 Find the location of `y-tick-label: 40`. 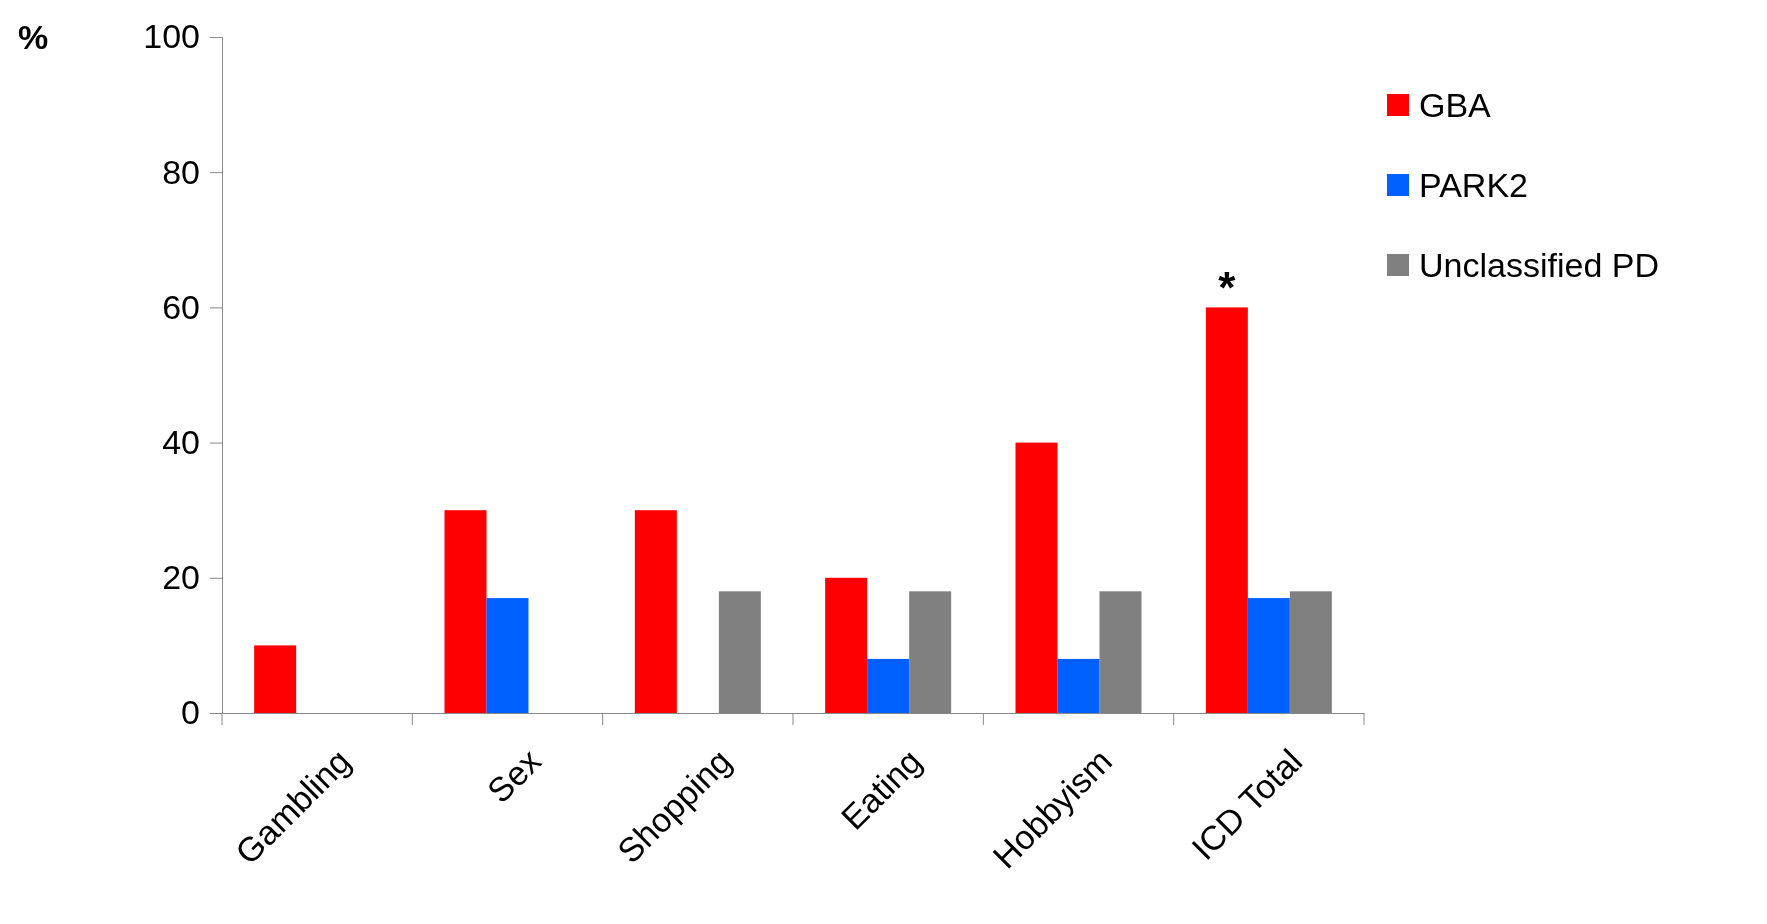

y-tick-label: 40 is located at coordinates (181, 441).